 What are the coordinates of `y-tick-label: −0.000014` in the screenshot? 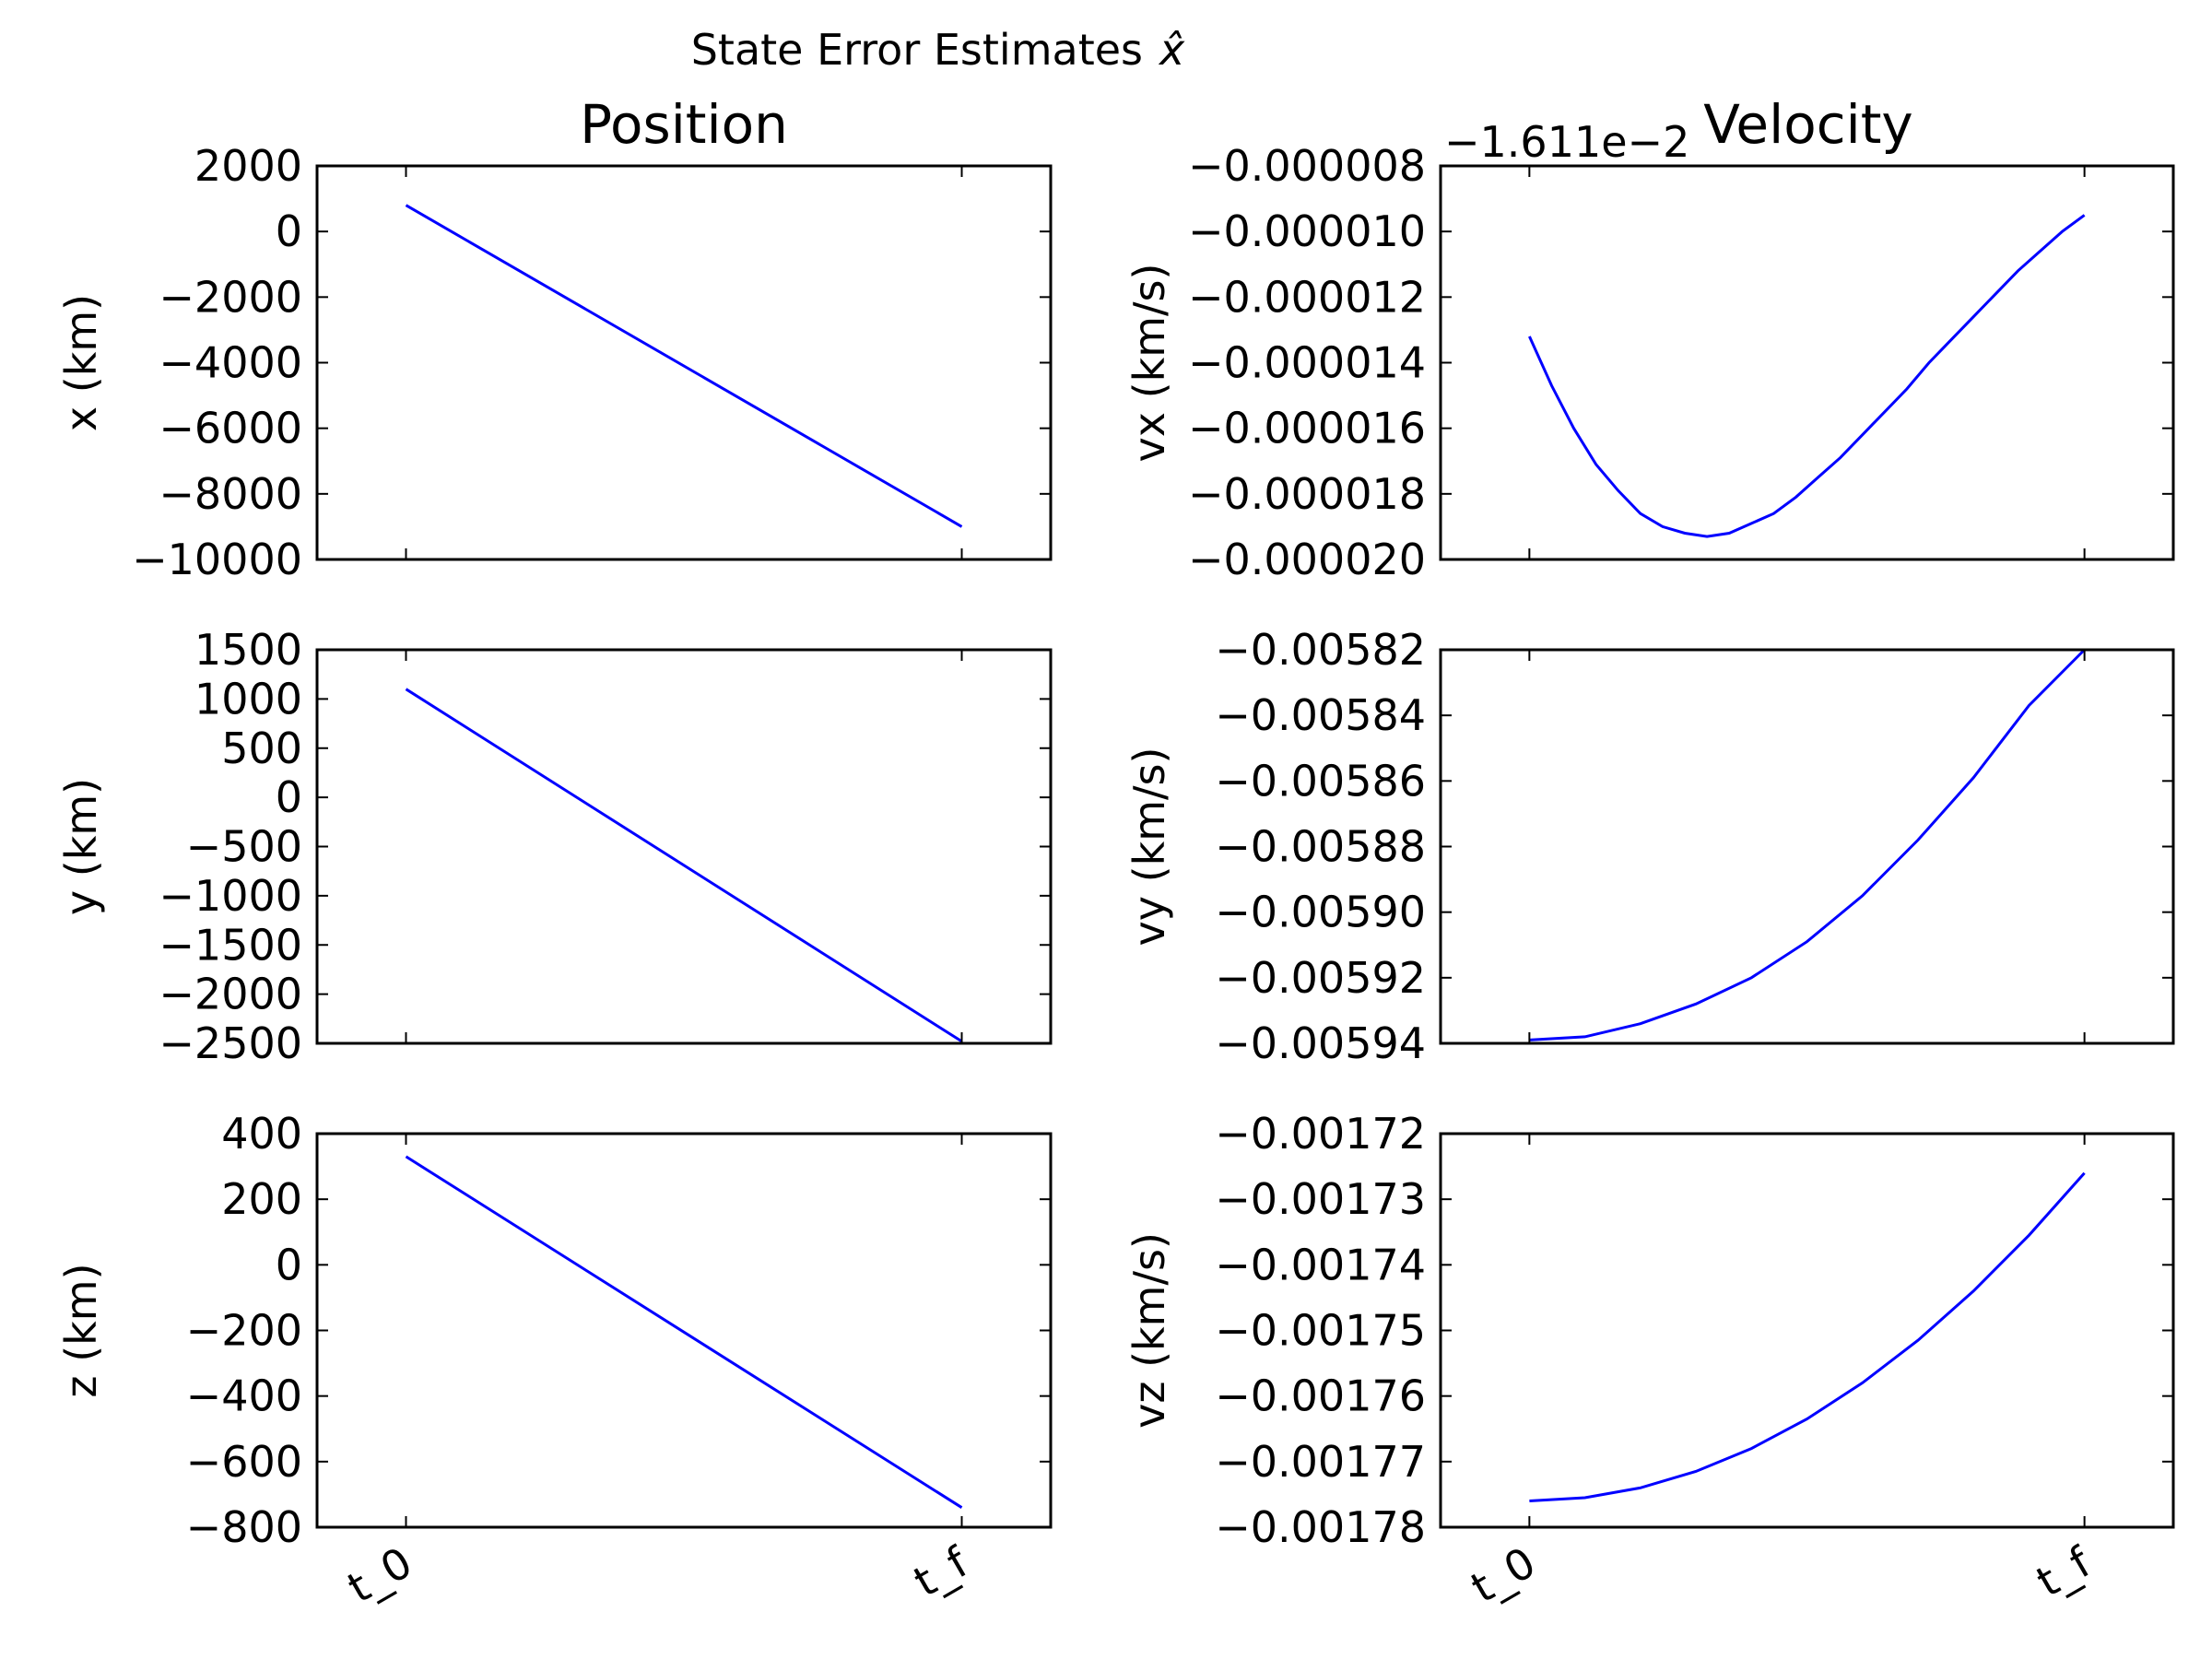 It's located at (1307, 363).